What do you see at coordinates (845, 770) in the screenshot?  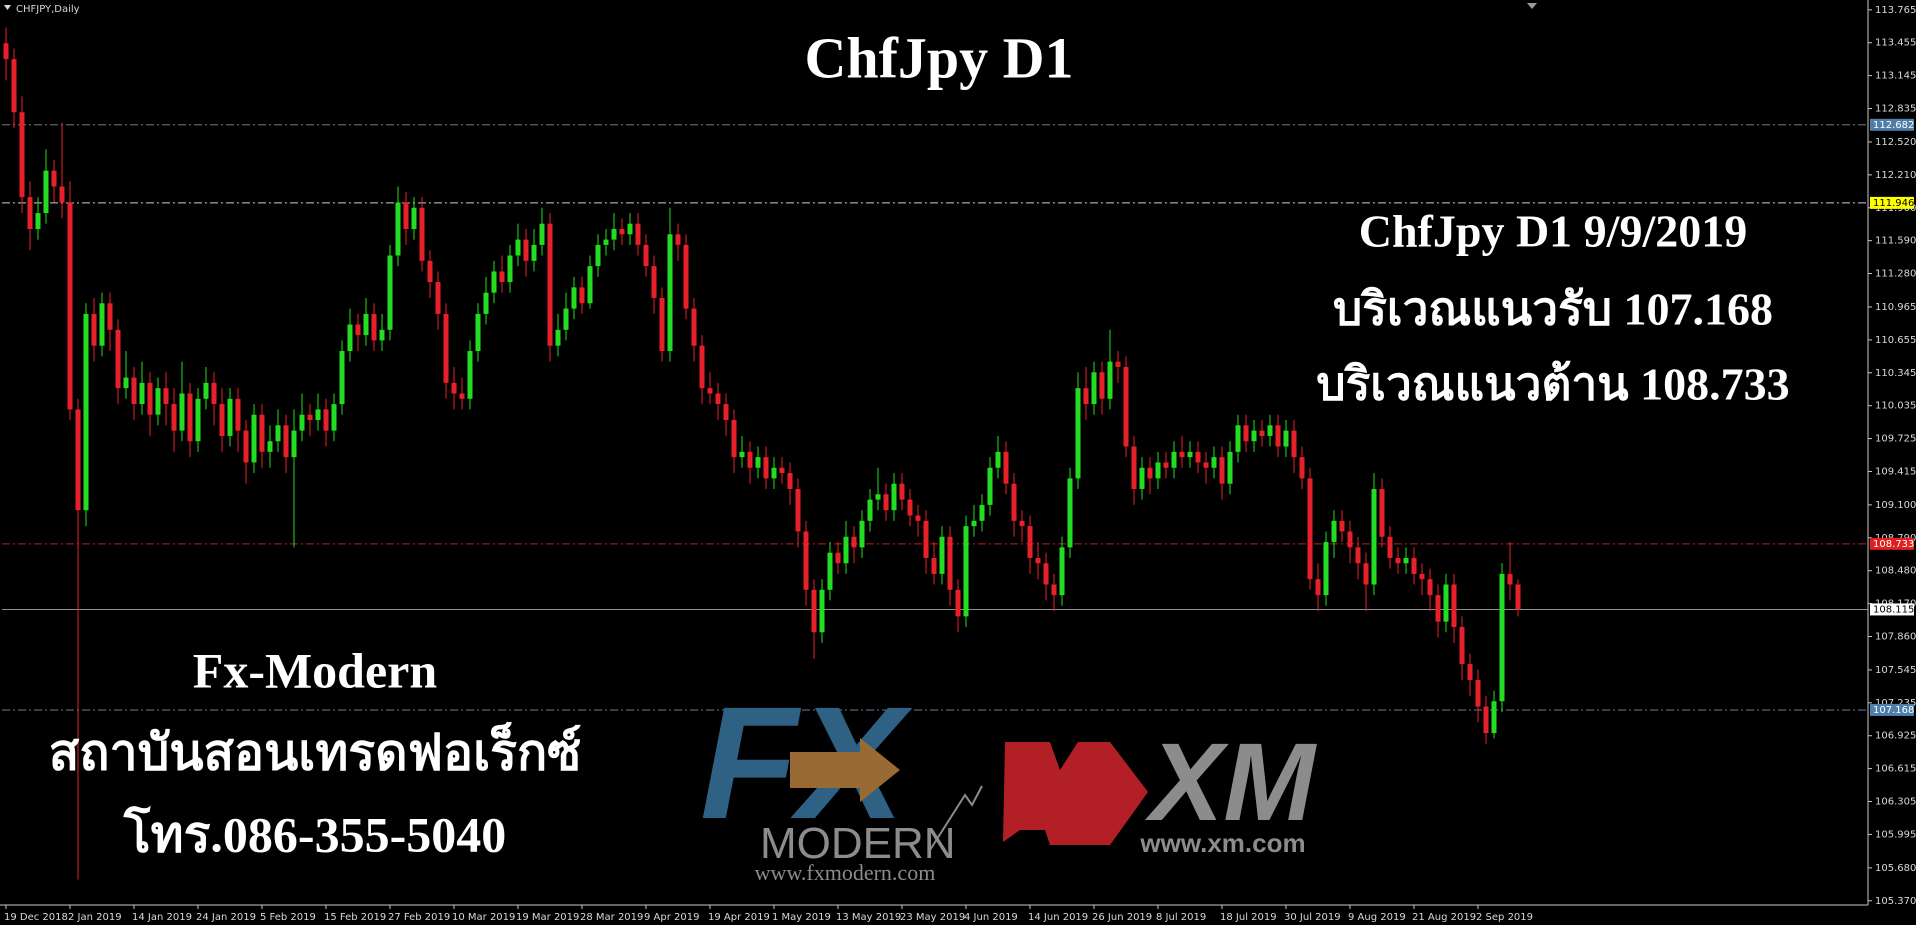 I see `logo-arrow` at bounding box center [845, 770].